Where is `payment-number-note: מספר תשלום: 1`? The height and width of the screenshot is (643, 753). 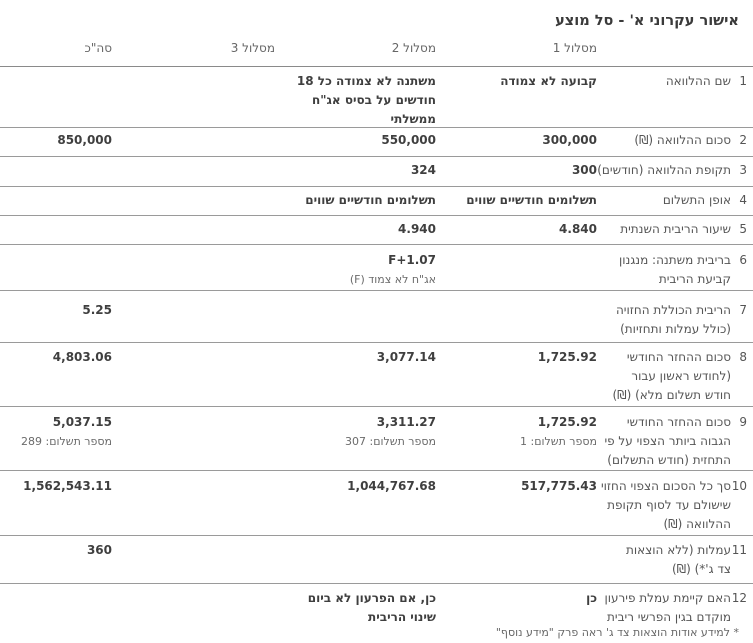
payment-number-note: מספר תשלום: 1 is located at coordinates (558, 441).